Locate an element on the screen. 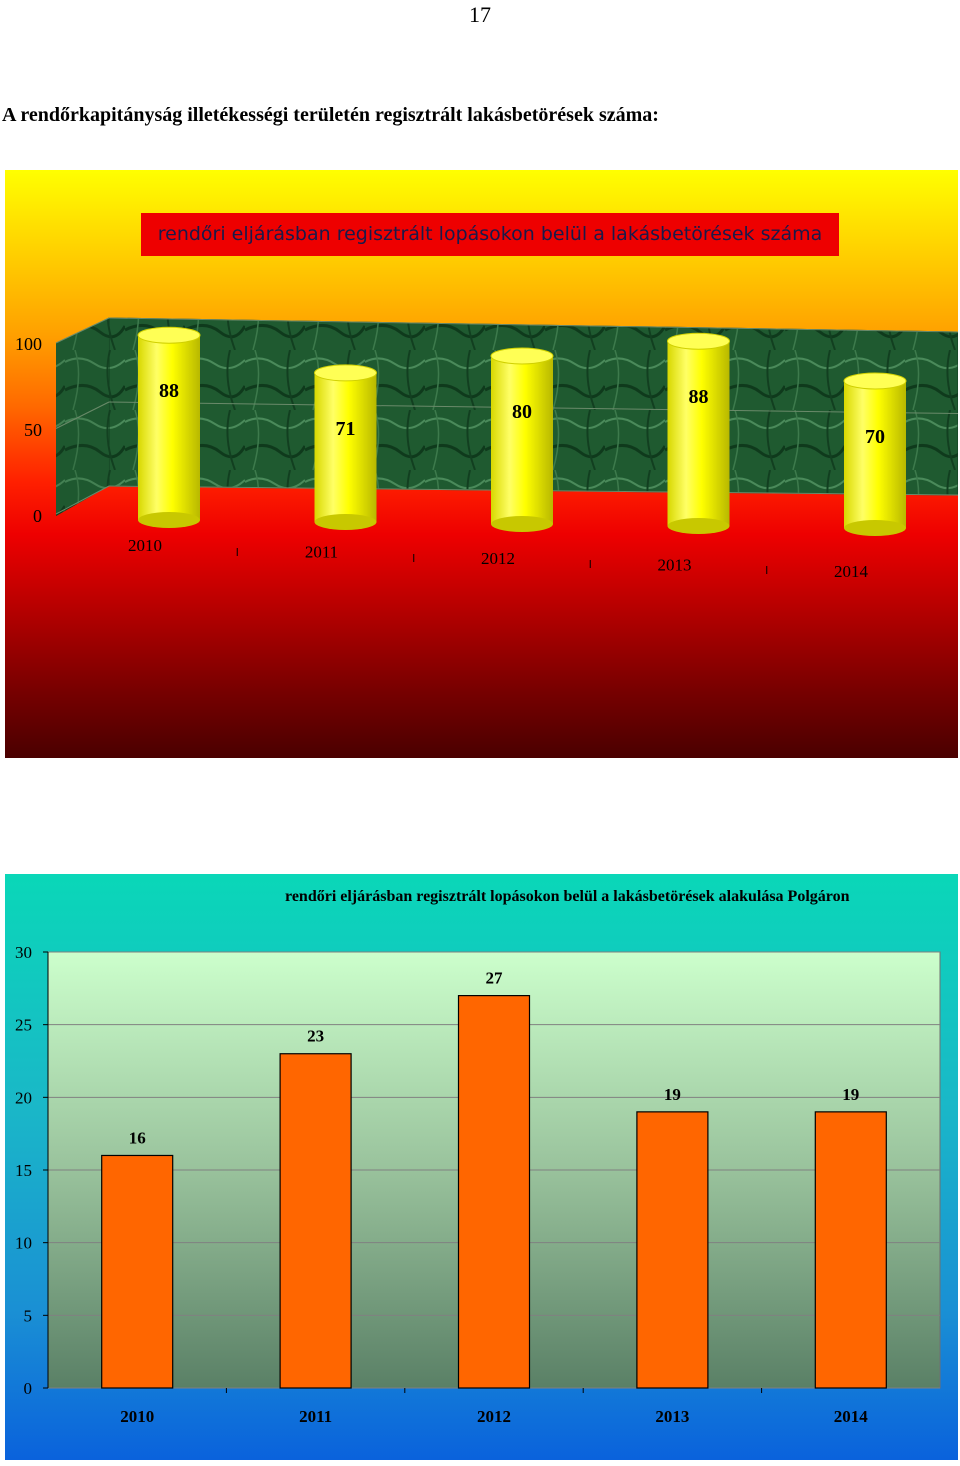 Image resolution: width=960 pixels, height=1466 pixels. page-number: 17 is located at coordinates (480, 14).